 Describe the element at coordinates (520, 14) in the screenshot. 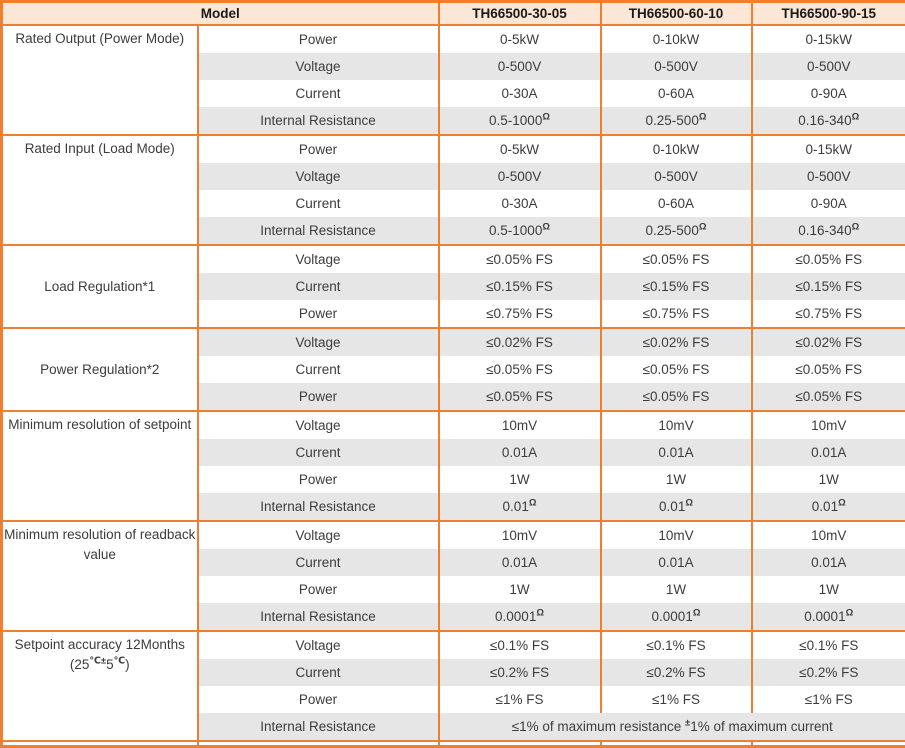

I see `model-column-header: TH66500-30-05` at that location.